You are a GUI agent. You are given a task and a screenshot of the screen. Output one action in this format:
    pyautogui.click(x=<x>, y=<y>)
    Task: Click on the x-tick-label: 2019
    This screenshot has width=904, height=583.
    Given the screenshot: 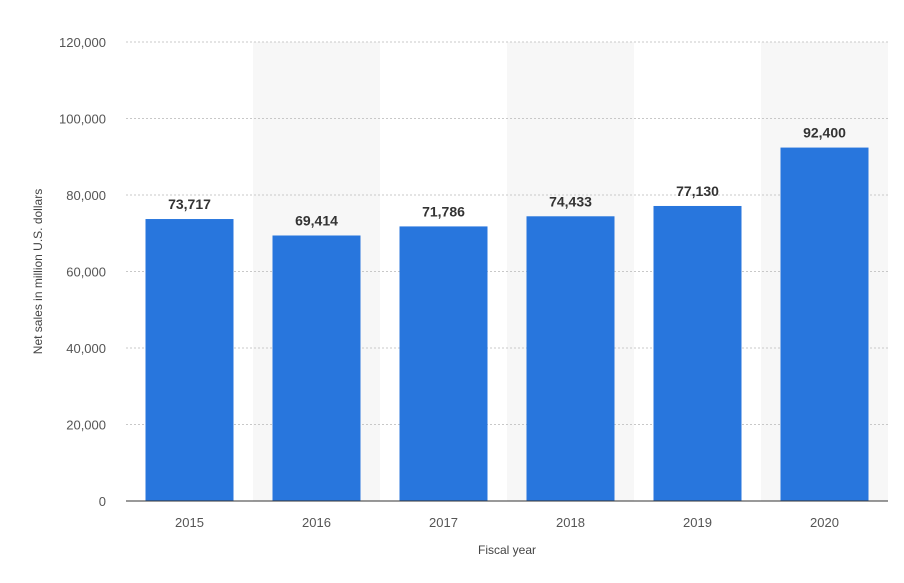 What is the action you would take?
    pyautogui.click(x=697, y=522)
    